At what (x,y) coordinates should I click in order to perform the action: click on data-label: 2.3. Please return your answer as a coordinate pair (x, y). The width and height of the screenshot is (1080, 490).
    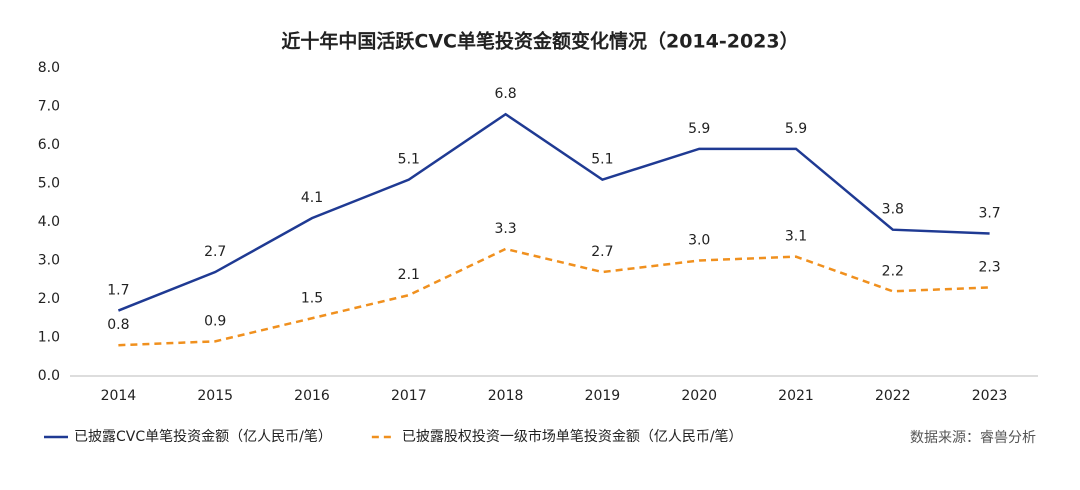
    Looking at the image, I should click on (989, 267).